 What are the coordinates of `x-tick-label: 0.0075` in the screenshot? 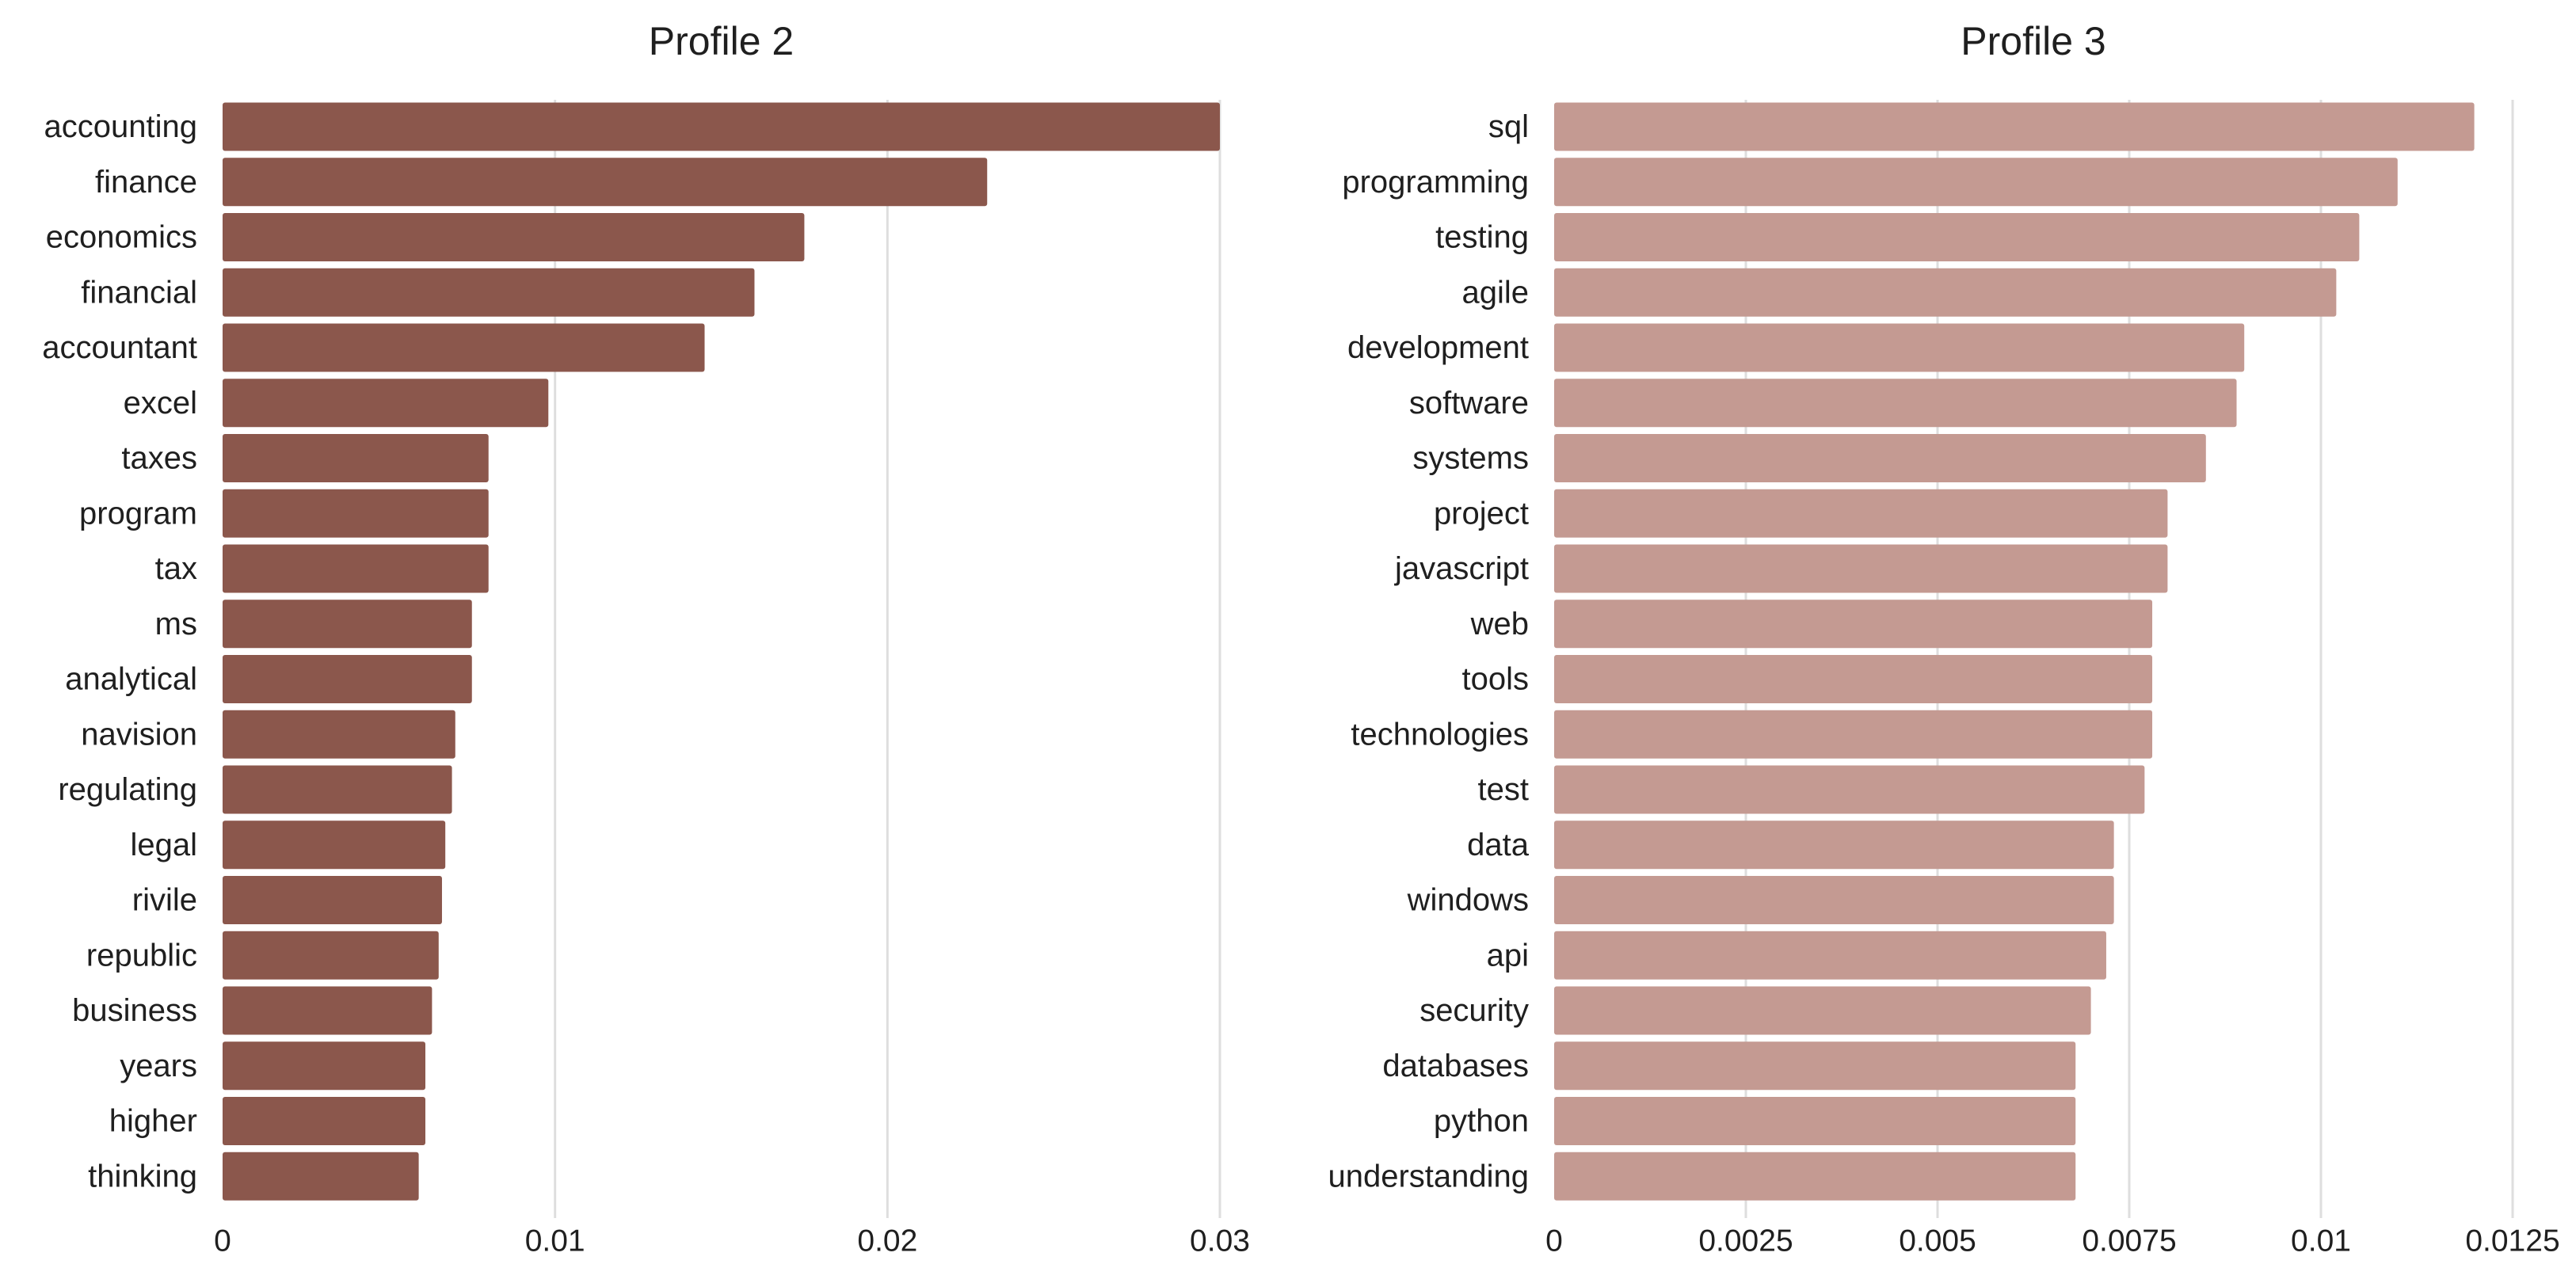 It's located at (2129, 1241).